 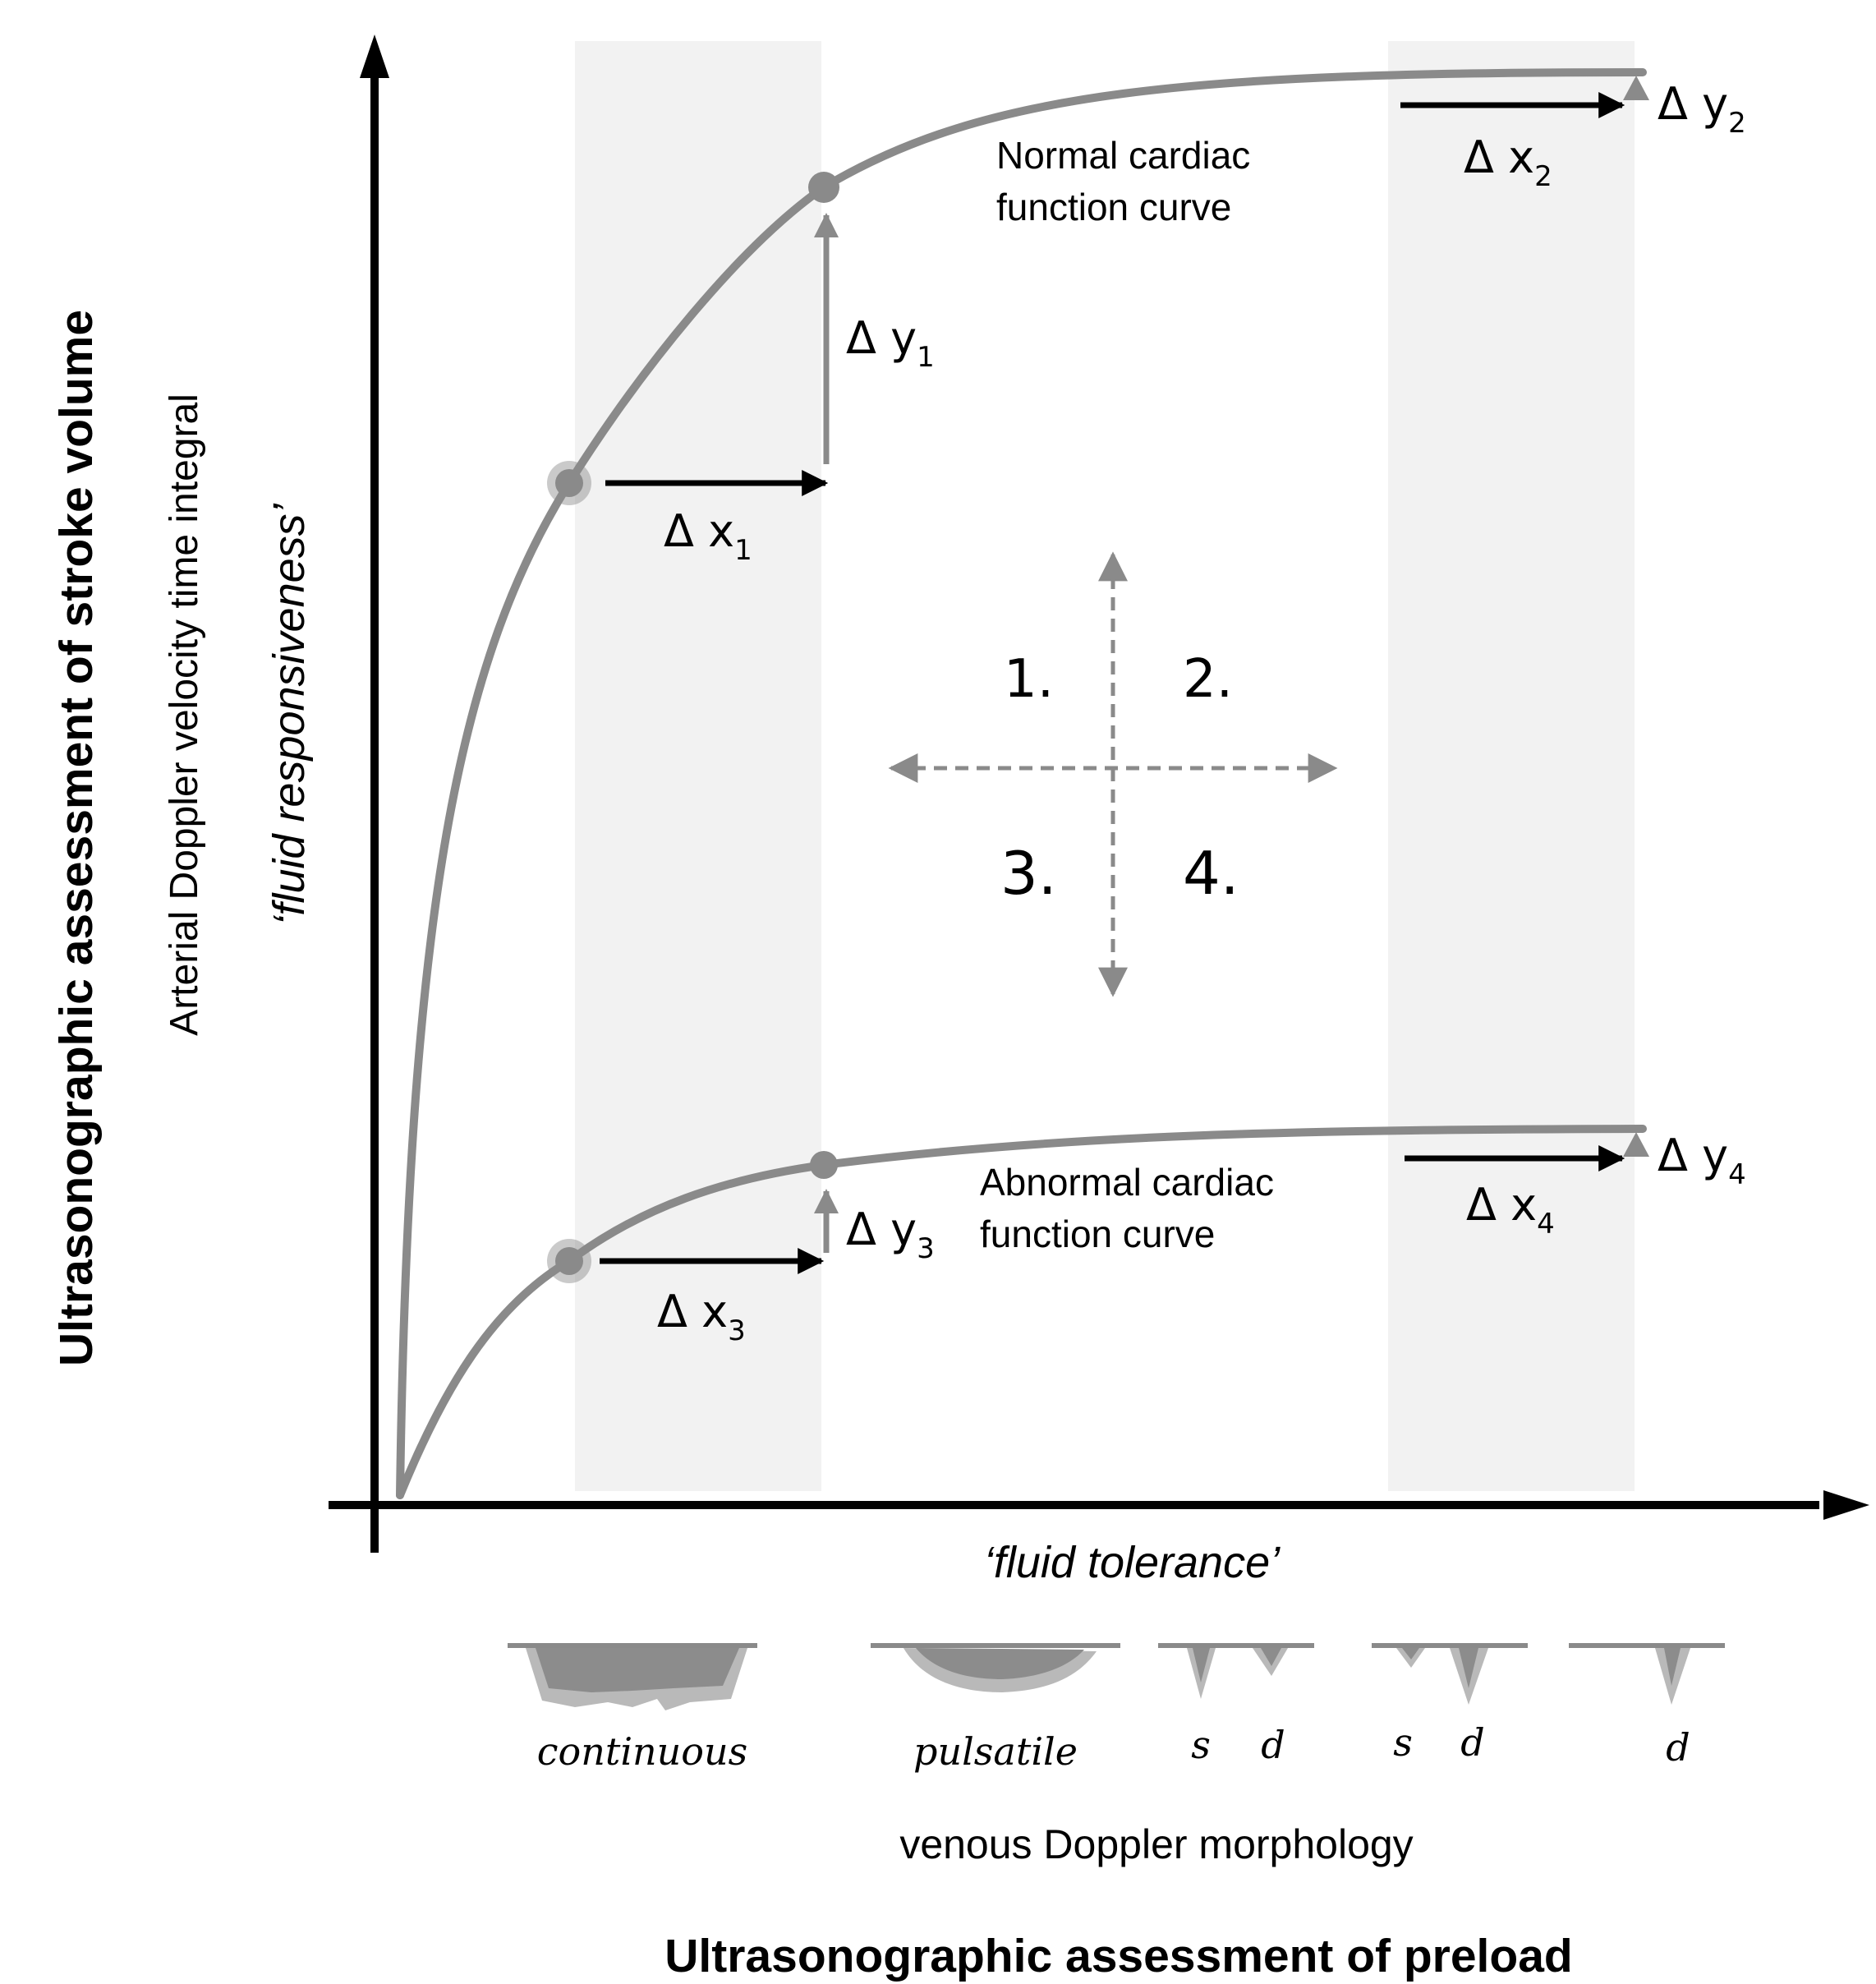 I want to click on quadrant-label-4: 4., so click(x=1211, y=873).